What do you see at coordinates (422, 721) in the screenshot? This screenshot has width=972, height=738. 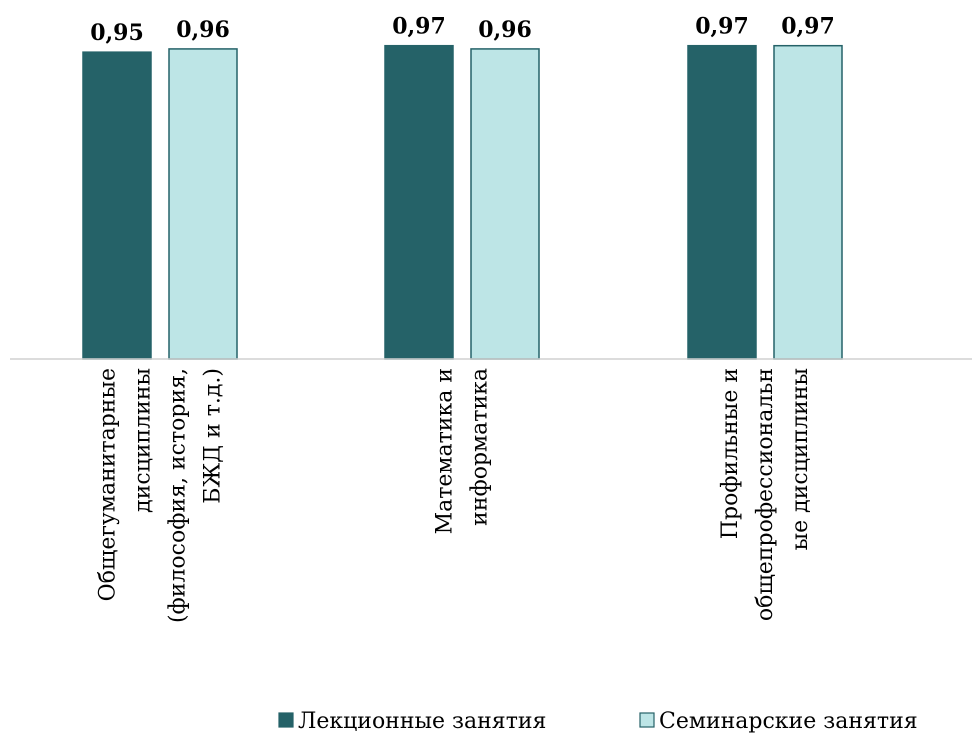 I see `legend-label: Лекционные занятия` at bounding box center [422, 721].